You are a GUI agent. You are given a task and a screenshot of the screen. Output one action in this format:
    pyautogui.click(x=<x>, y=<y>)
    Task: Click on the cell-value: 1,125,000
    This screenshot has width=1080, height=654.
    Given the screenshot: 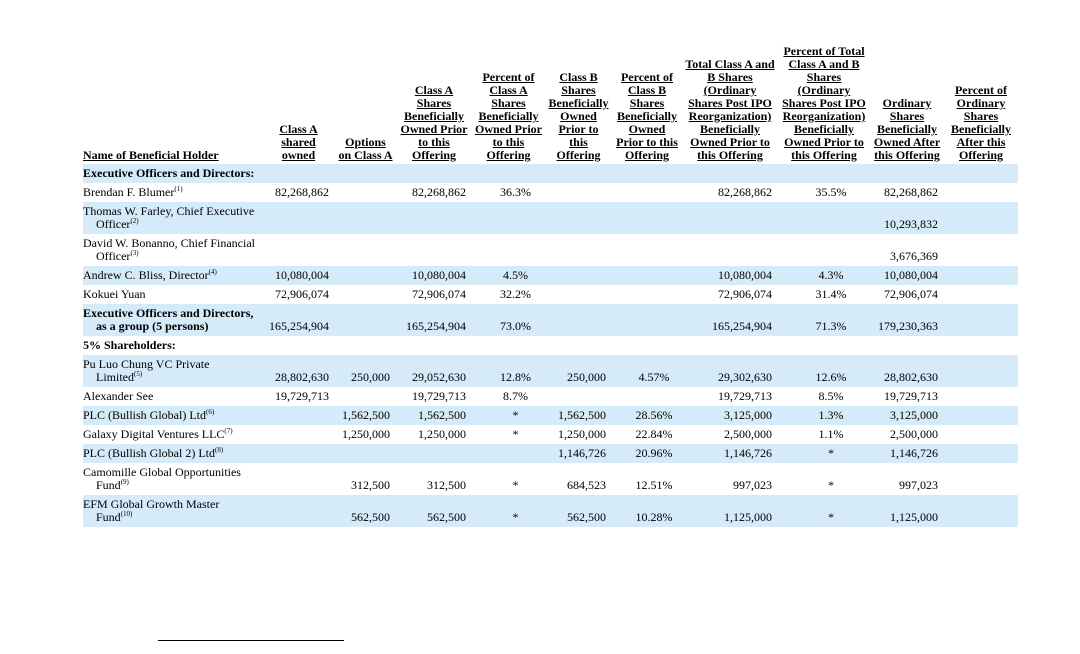 What is the action you would take?
    pyautogui.click(x=914, y=517)
    